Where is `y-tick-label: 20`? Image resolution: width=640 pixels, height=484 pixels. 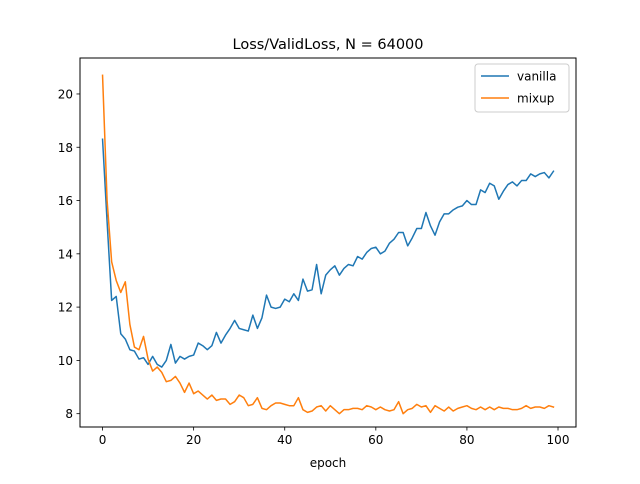
y-tick-label: 20 is located at coordinates (65, 94).